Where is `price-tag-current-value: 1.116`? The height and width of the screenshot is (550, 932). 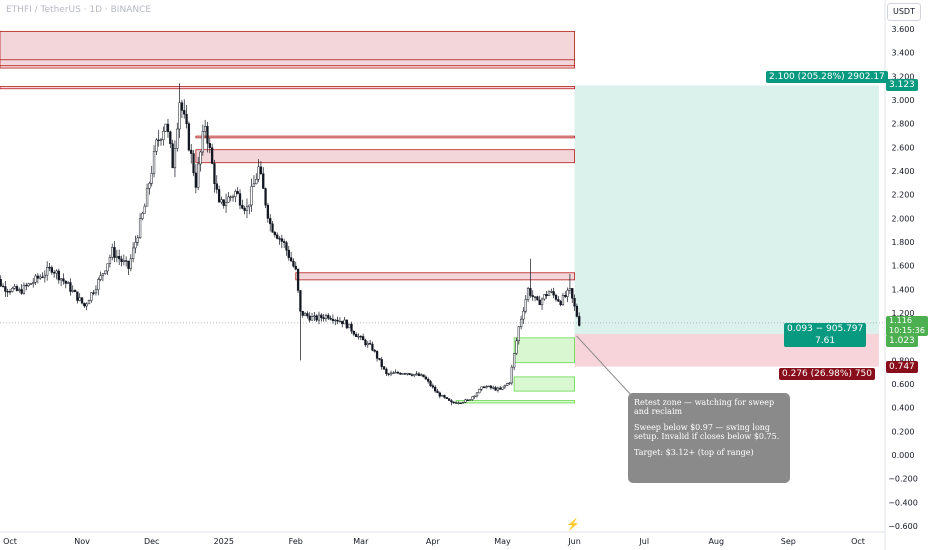
price-tag-current-value: 1.116 is located at coordinates (900, 320).